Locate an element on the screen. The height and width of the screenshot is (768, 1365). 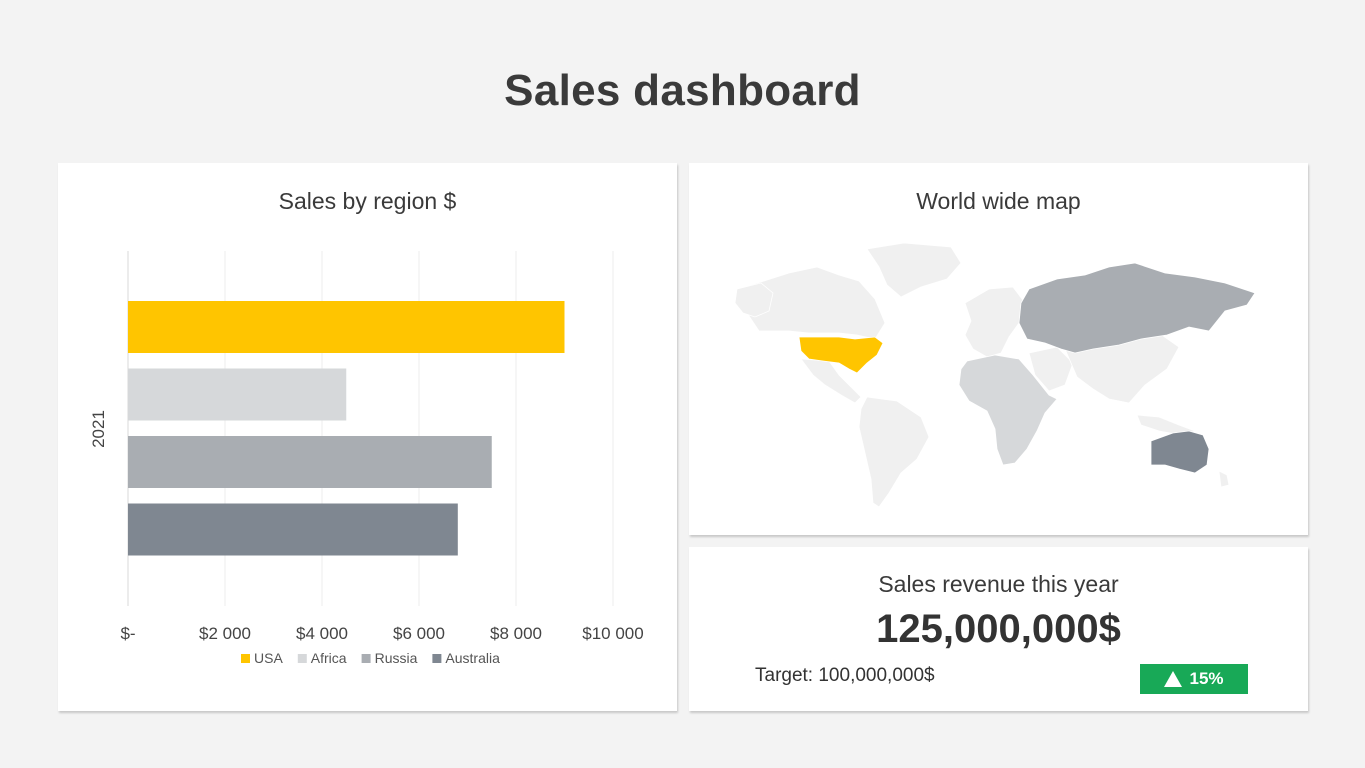
revenue-value: 125,000,000$ is located at coordinates (998, 629).